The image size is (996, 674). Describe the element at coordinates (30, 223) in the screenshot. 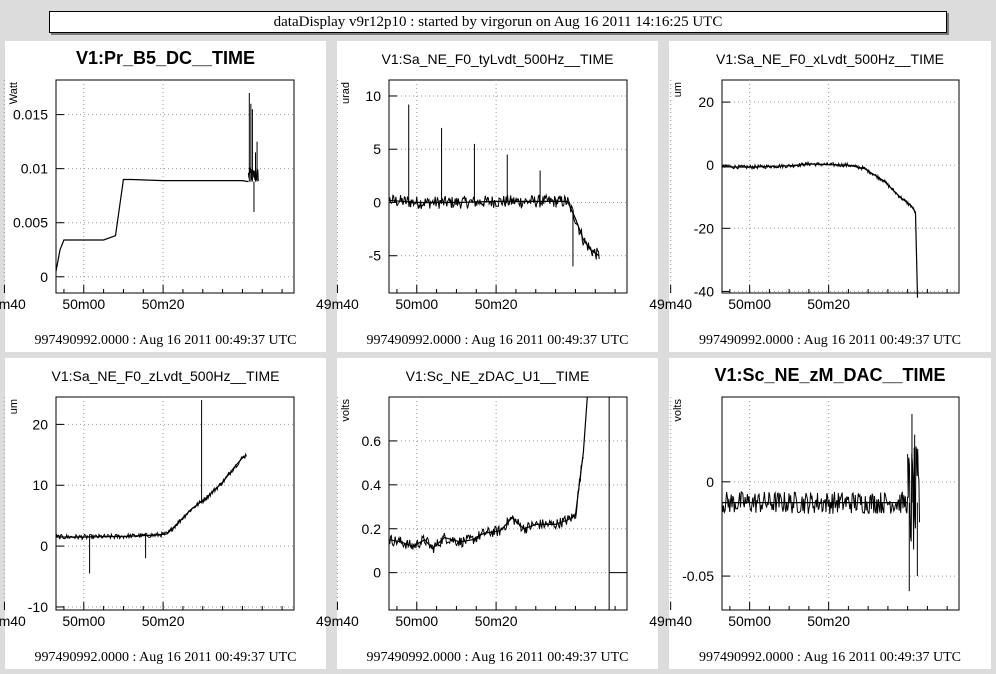

I see `y-tick-label: 0.005` at that location.